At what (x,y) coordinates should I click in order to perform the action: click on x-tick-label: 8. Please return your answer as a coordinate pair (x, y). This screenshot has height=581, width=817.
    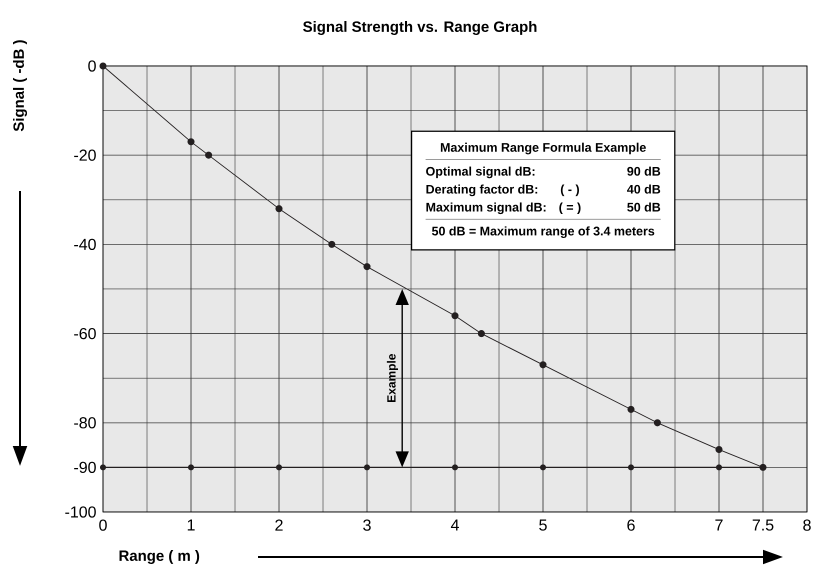
    Looking at the image, I should click on (807, 525).